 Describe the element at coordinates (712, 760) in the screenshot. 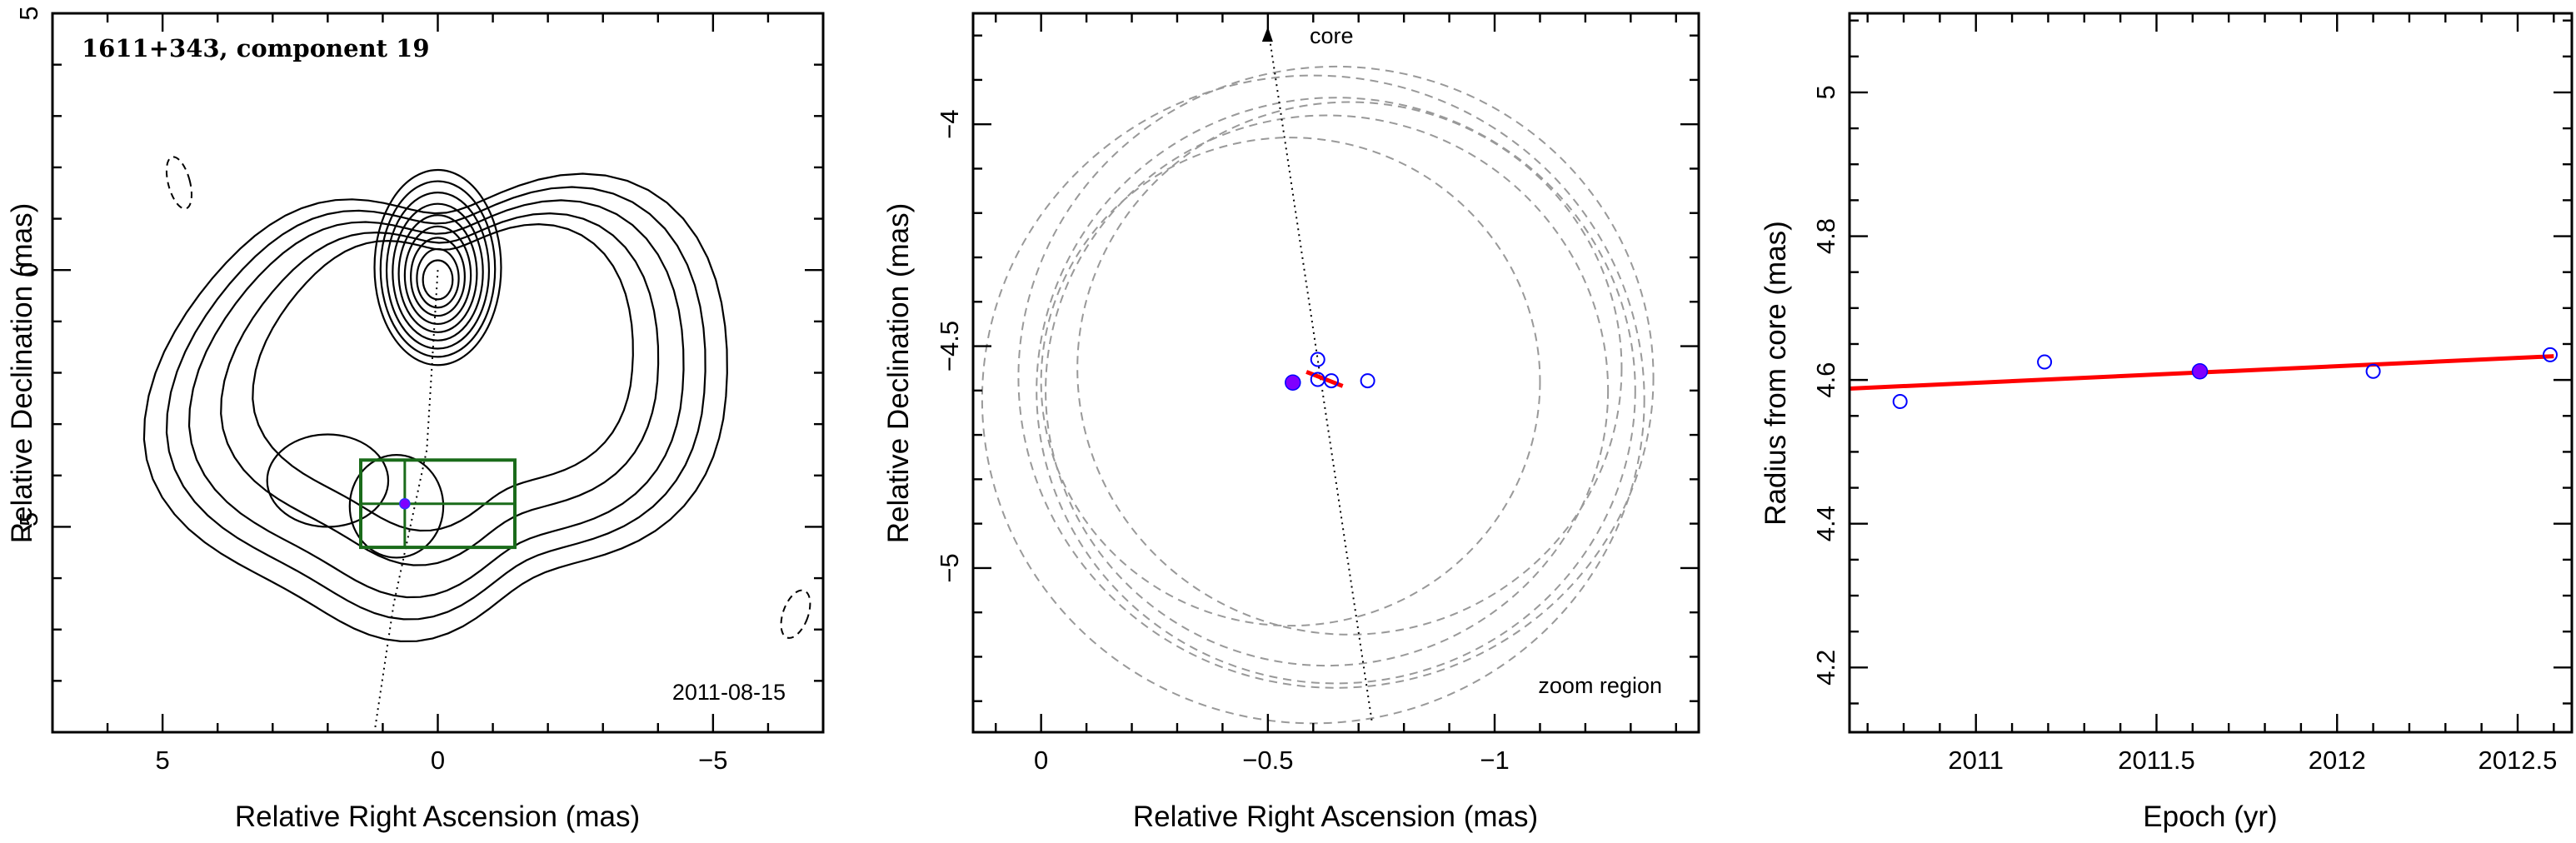

I see `x-tick-label: −5` at that location.